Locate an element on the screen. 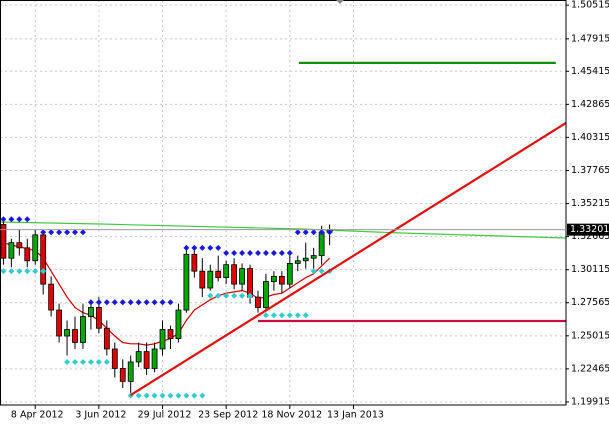 This screenshot has height=426, width=609. y-tick-label: 1.37765 is located at coordinates (590, 170).